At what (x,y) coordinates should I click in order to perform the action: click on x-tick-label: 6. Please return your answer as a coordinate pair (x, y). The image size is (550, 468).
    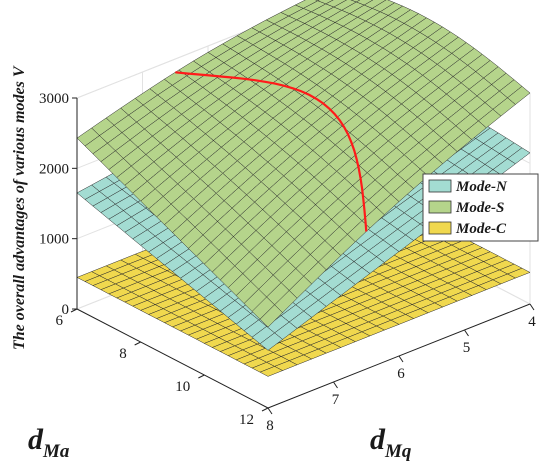
    Looking at the image, I should click on (60, 321).